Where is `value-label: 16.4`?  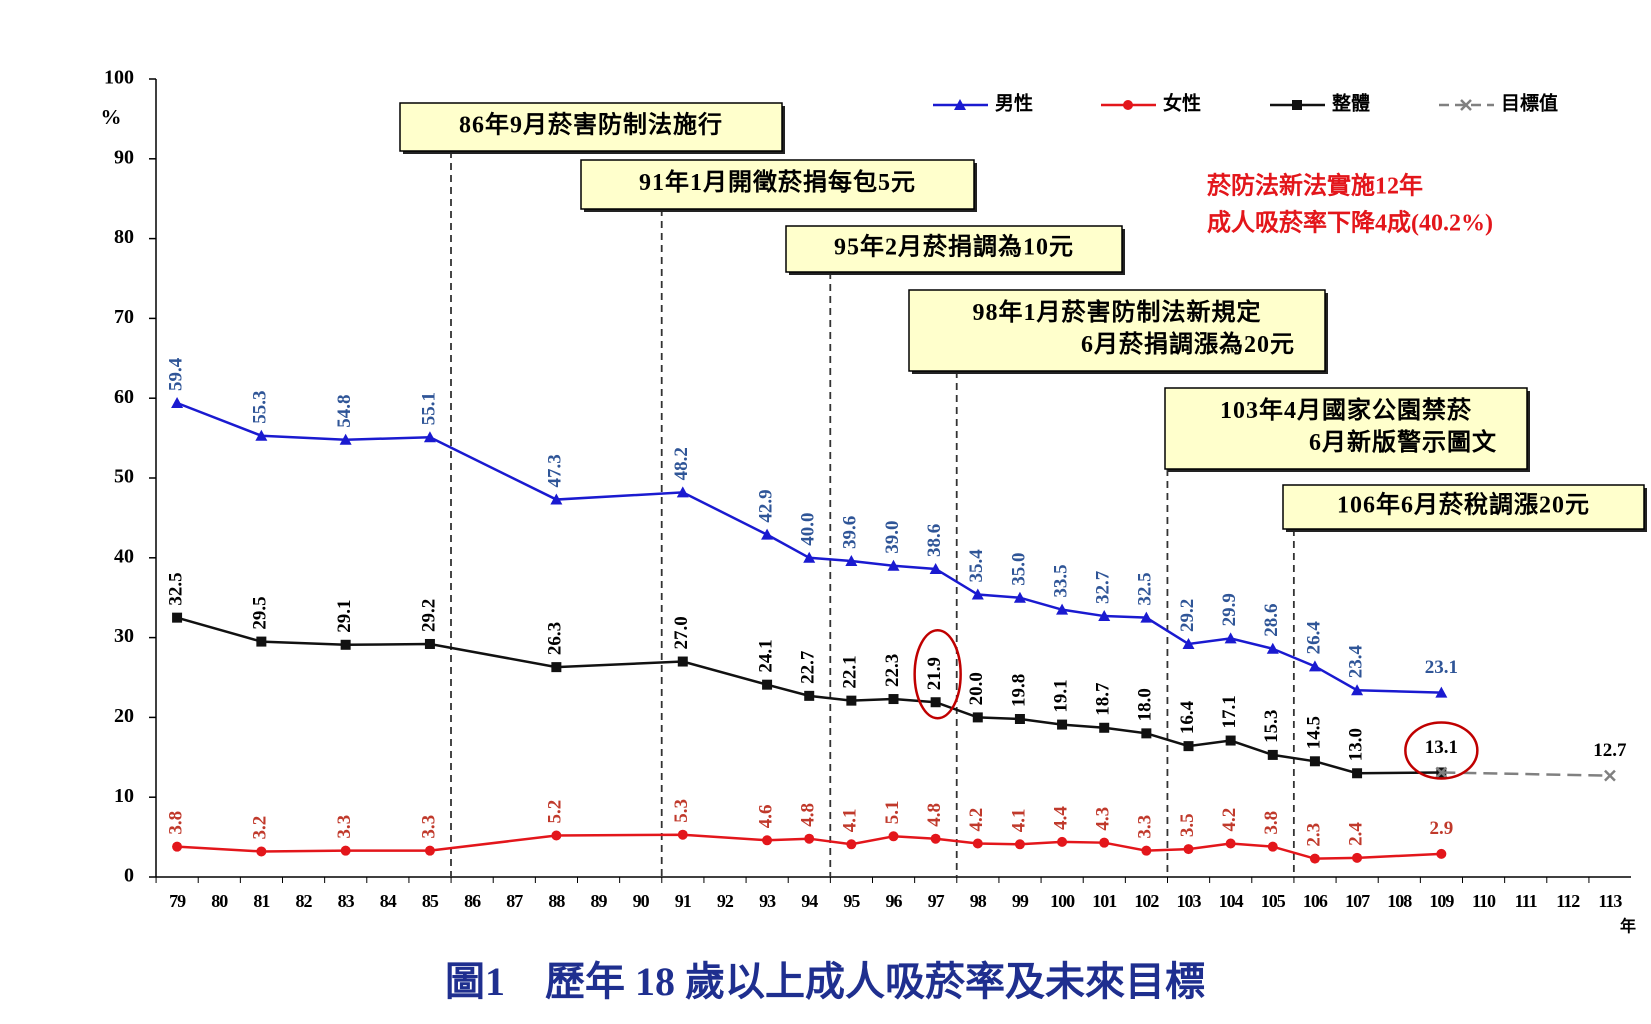 value-label: 16.4 is located at coordinates (1187, 717).